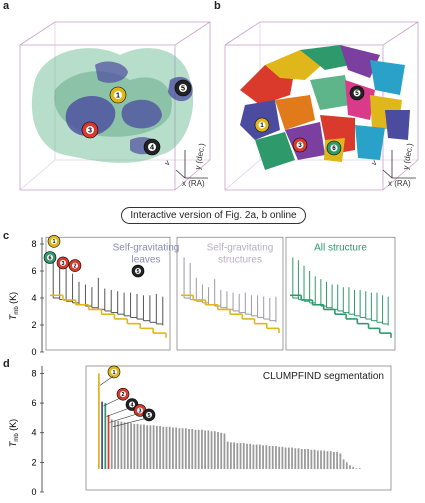 The image size is (425, 503). I want to click on marker-number: 6, so click(50, 258).